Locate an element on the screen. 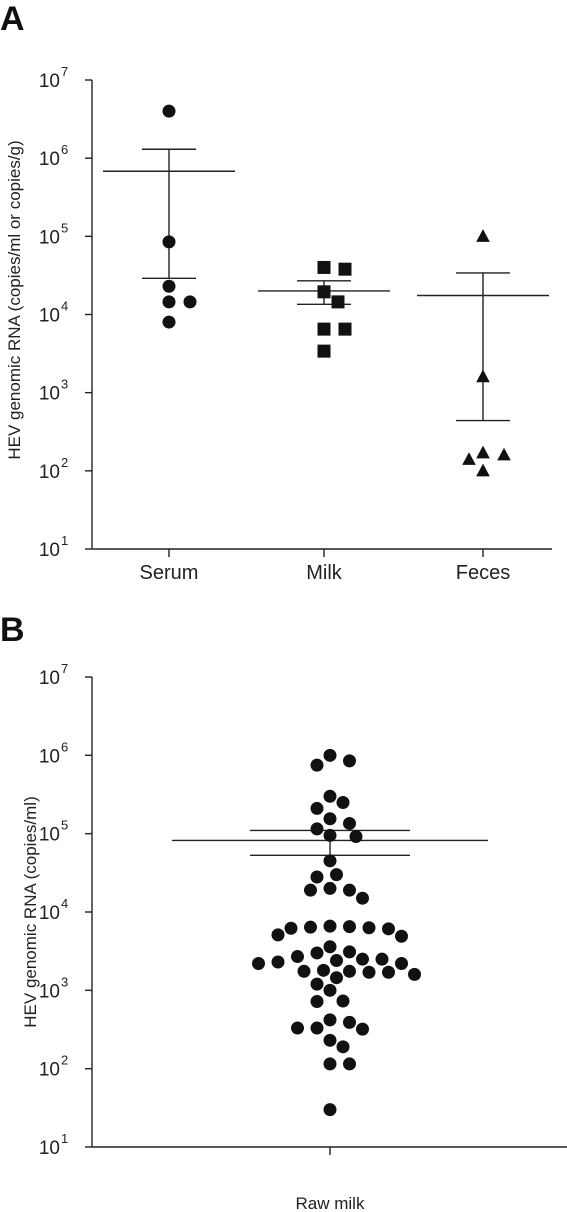 The height and width of the screenshot is (1212, 567). panel-a-y-tick-exponent: 1 is located at coordinates (64, 540).